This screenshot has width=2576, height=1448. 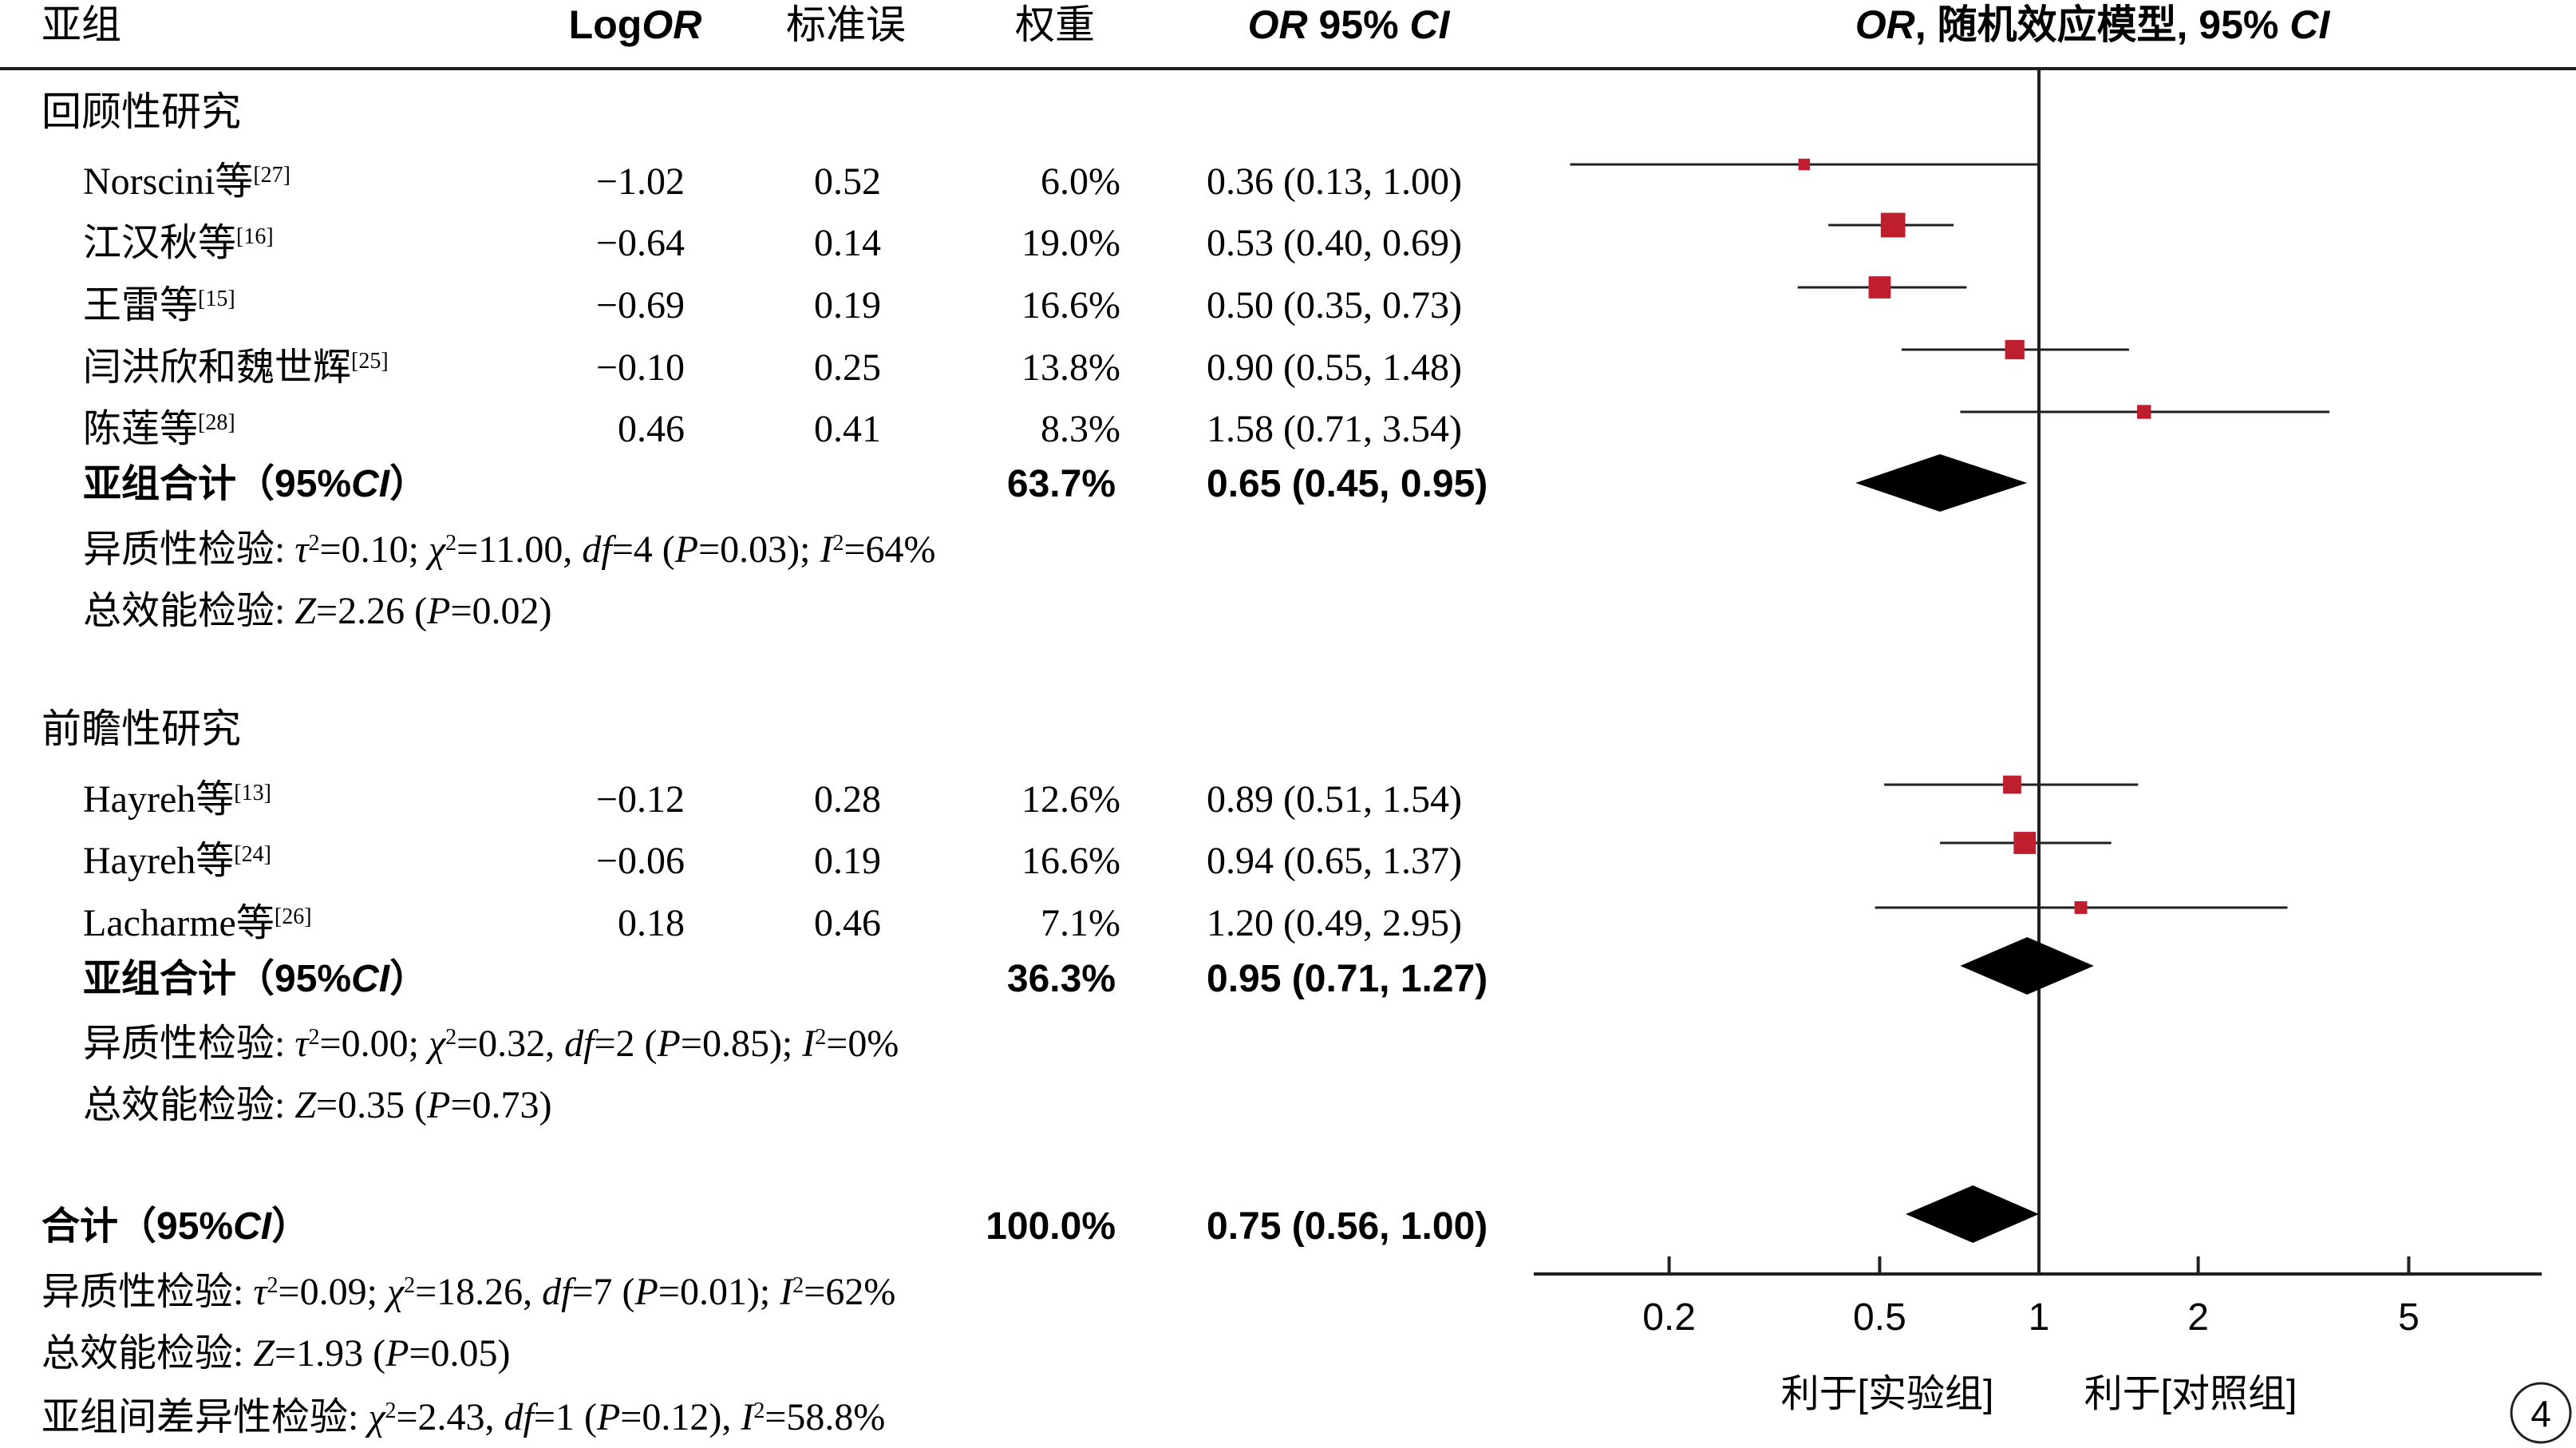 I want to click on header-subgroup: 亚组, so click(x=81, y=24).